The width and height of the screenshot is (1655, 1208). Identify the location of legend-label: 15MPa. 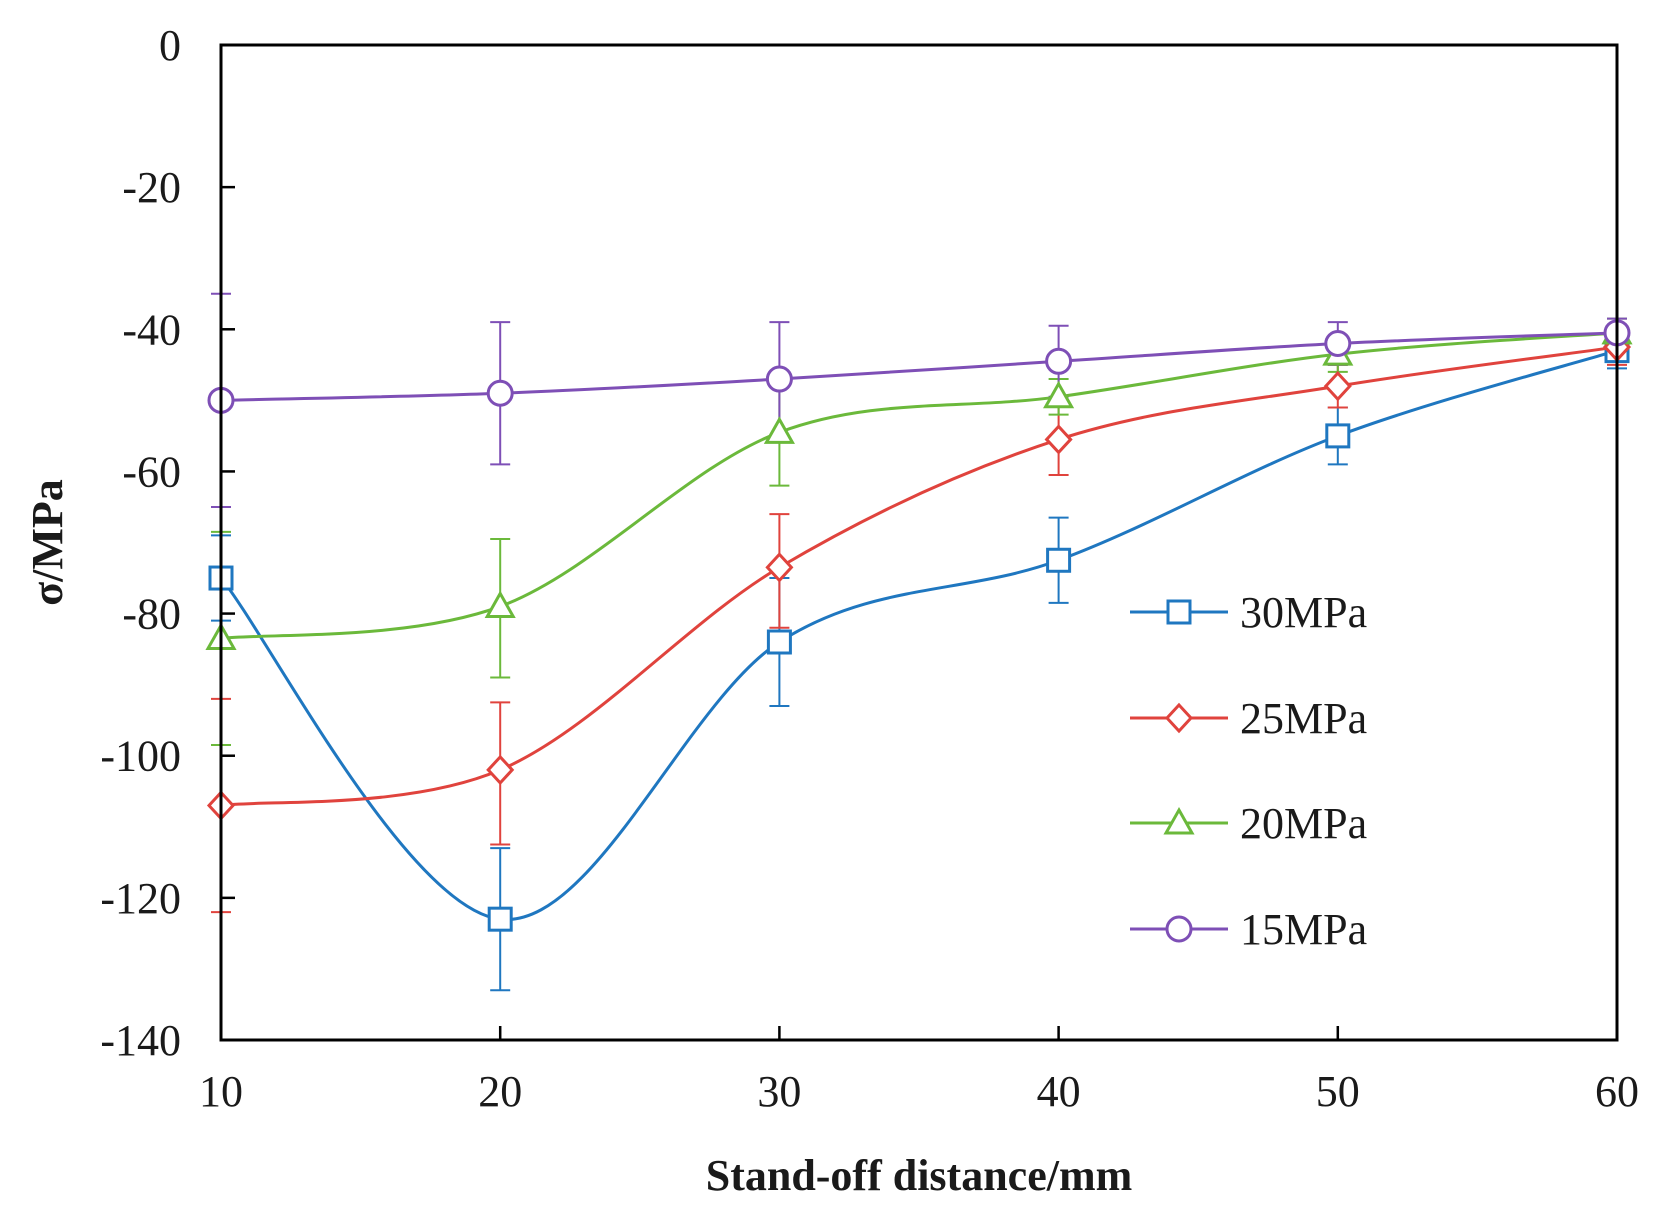
(1303, 929).